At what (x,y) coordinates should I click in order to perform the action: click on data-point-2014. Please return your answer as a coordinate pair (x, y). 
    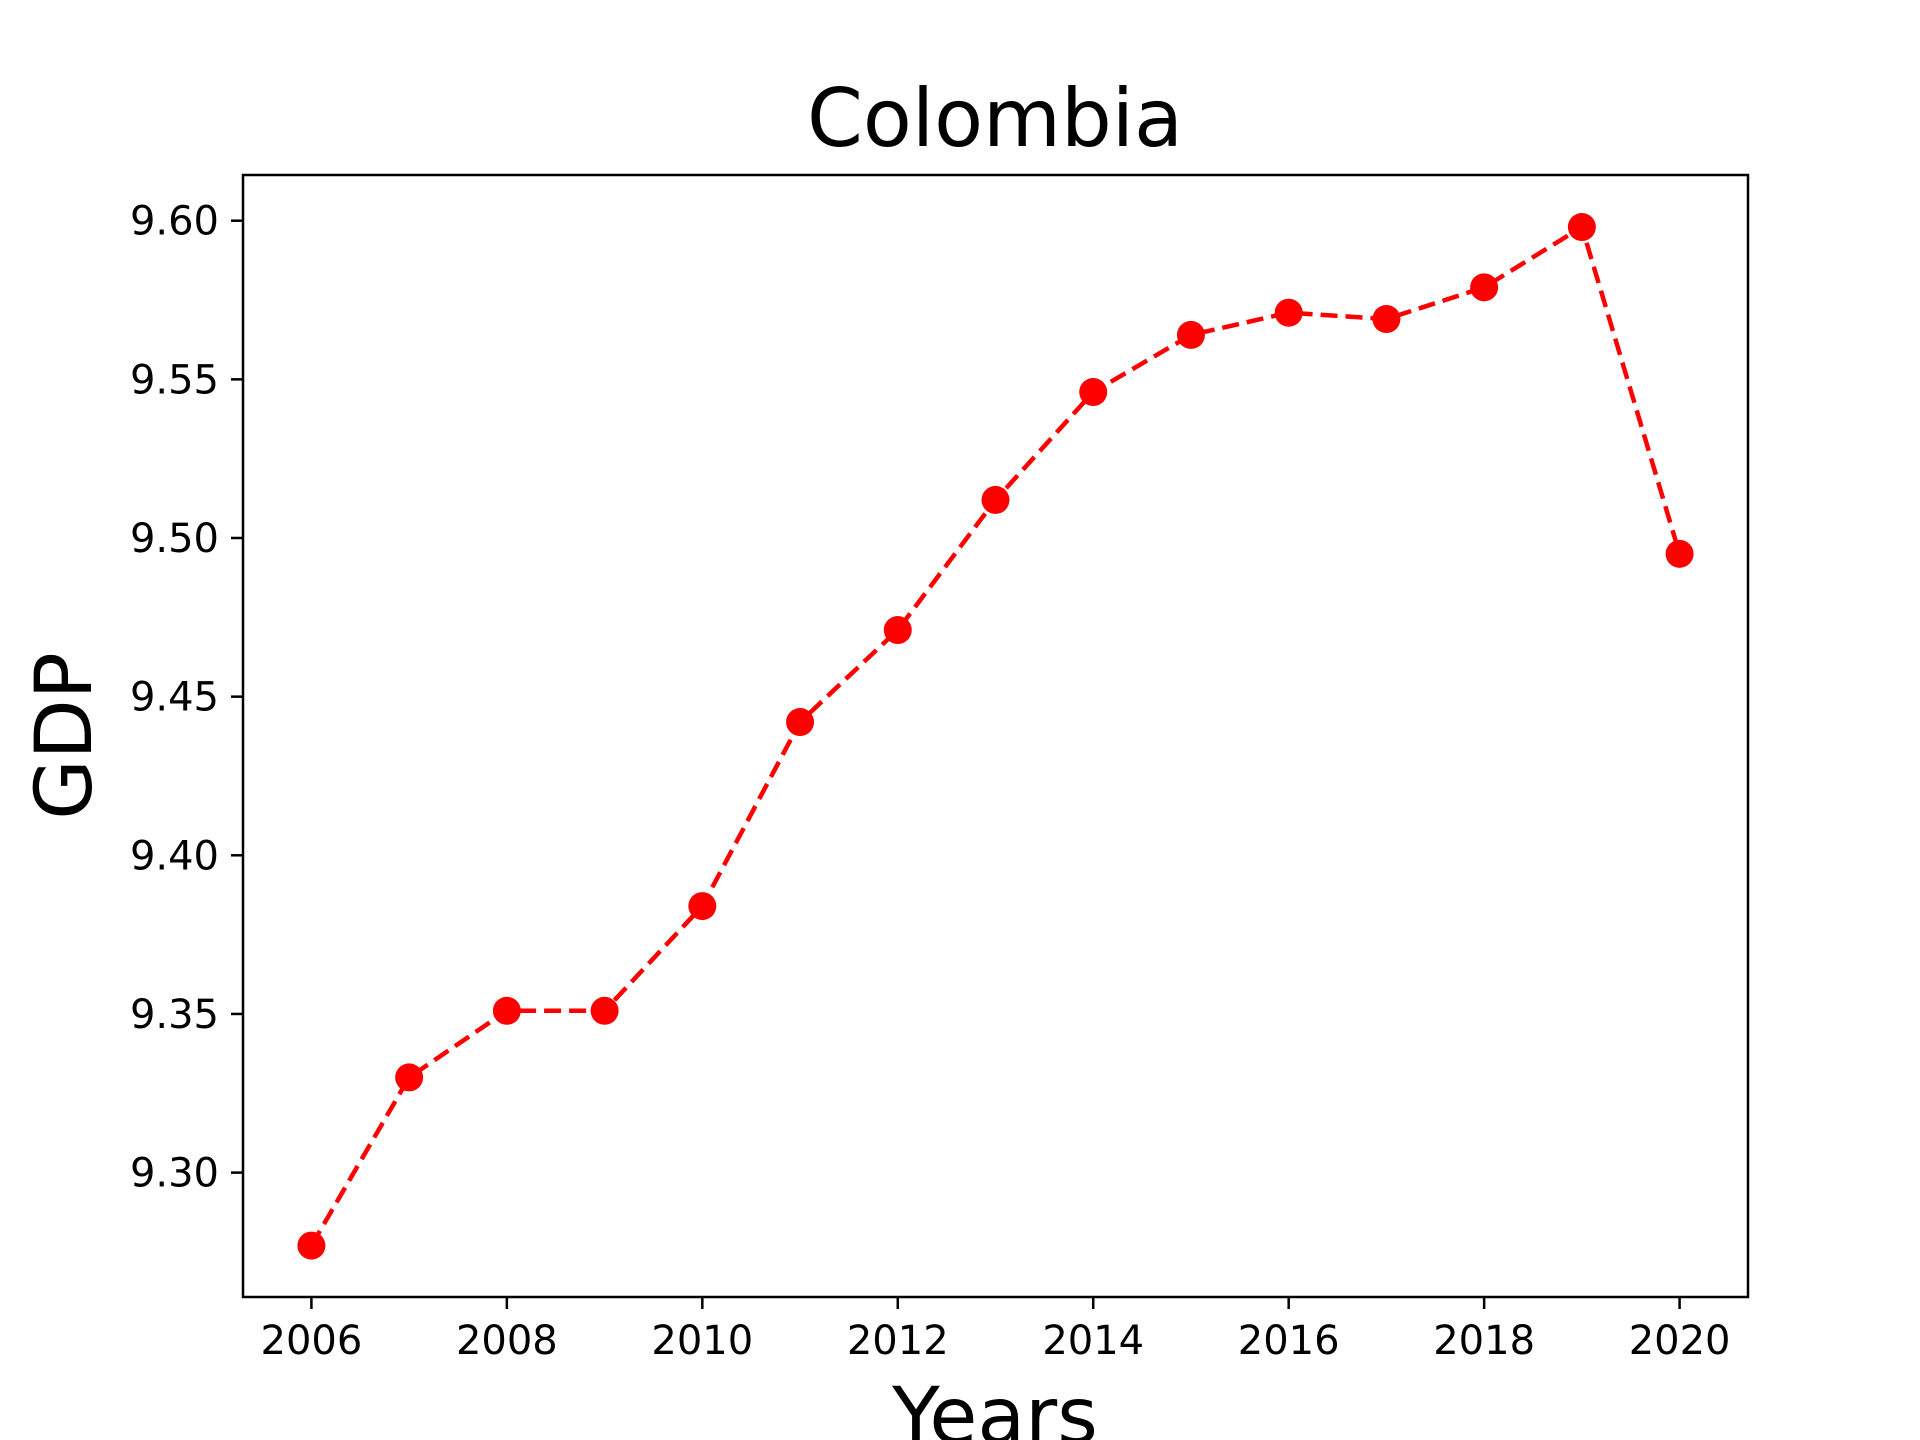
    Looking at the image, I should click on (1093, 392).